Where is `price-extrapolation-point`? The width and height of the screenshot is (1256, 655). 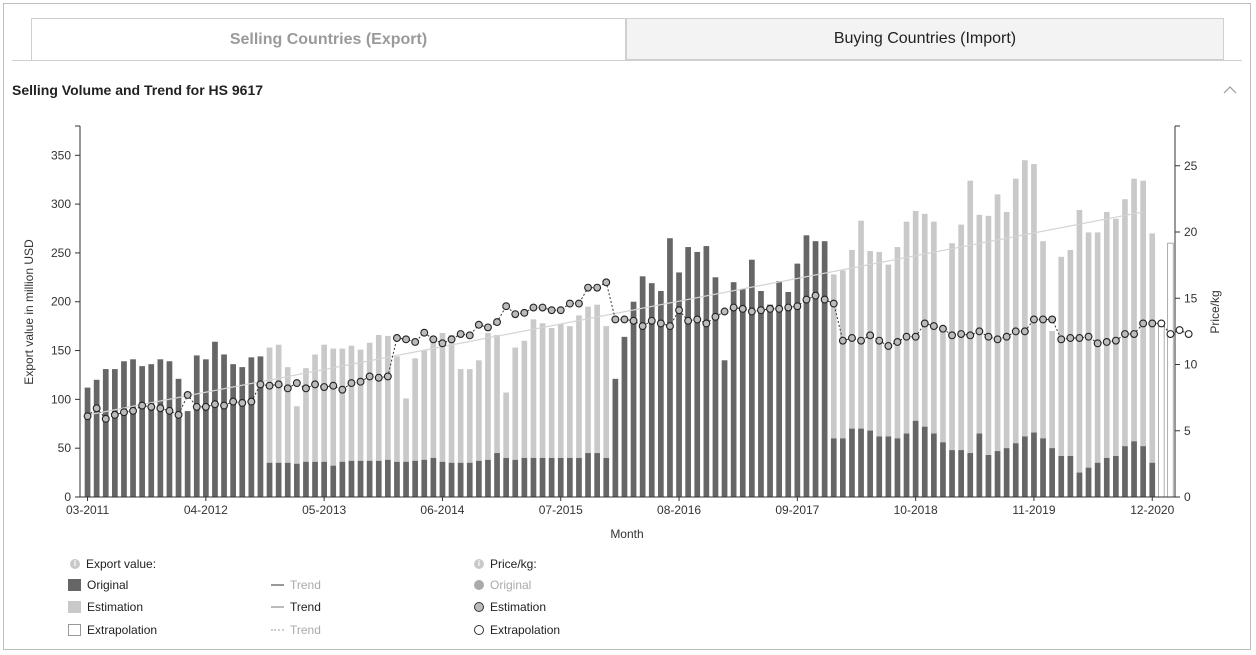 price-extrapolation-point is located at coordinates (1188, 334).